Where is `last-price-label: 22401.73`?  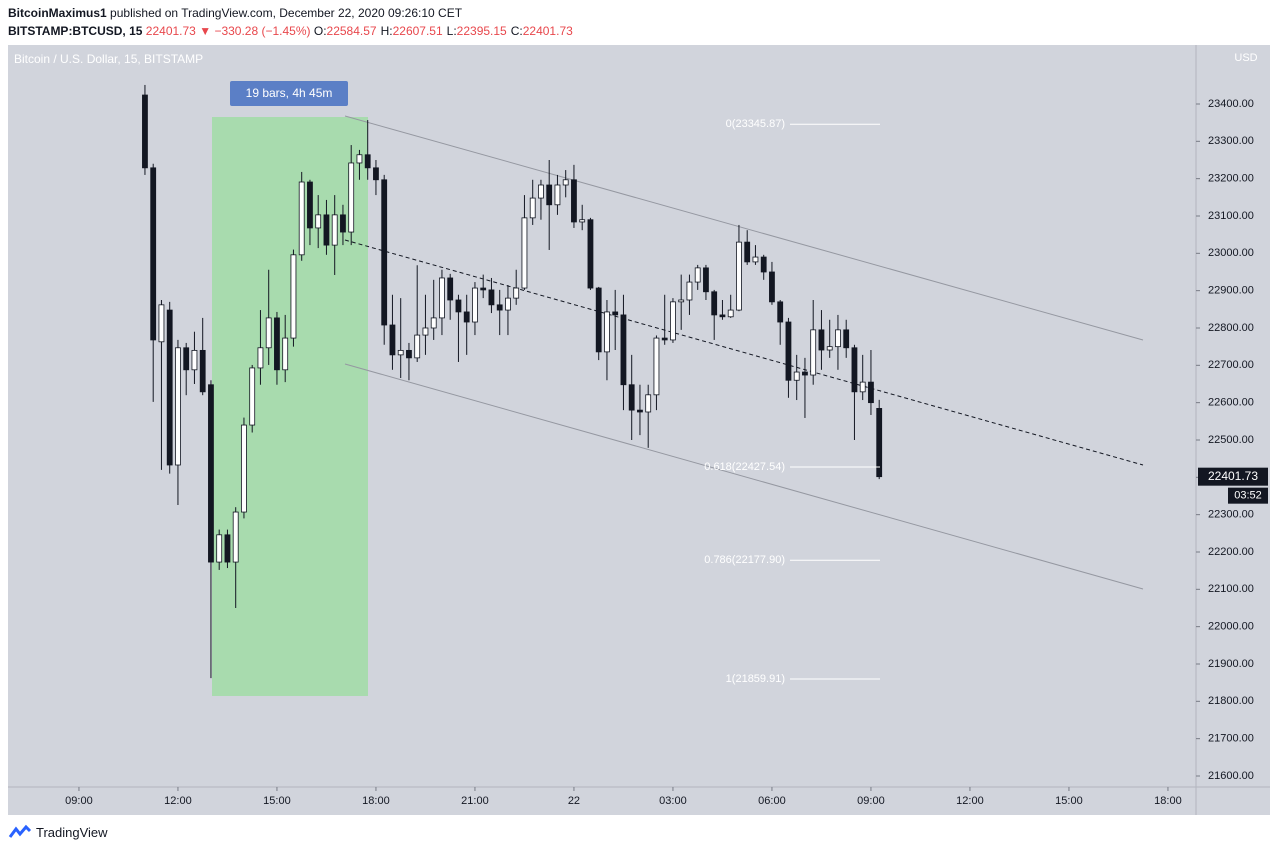
last-price-label: 22401.73 is located at coordinates (1233, 476).